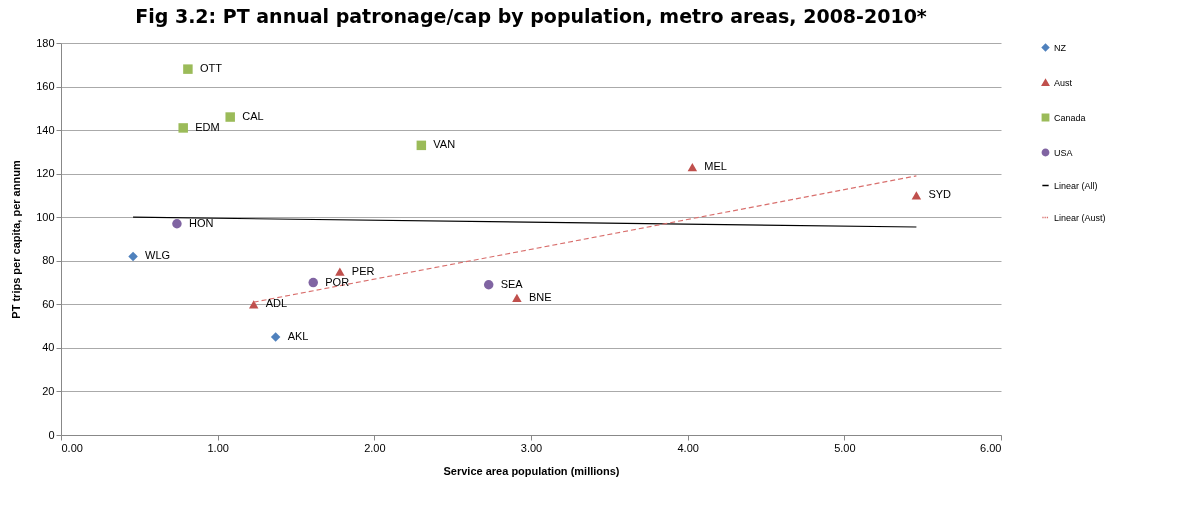 The image size is (1200, 517). What do you see at coordinates (51, 434) in the screenshot?
I see `y-tick-label: 0` at bounding box center [51, 434].